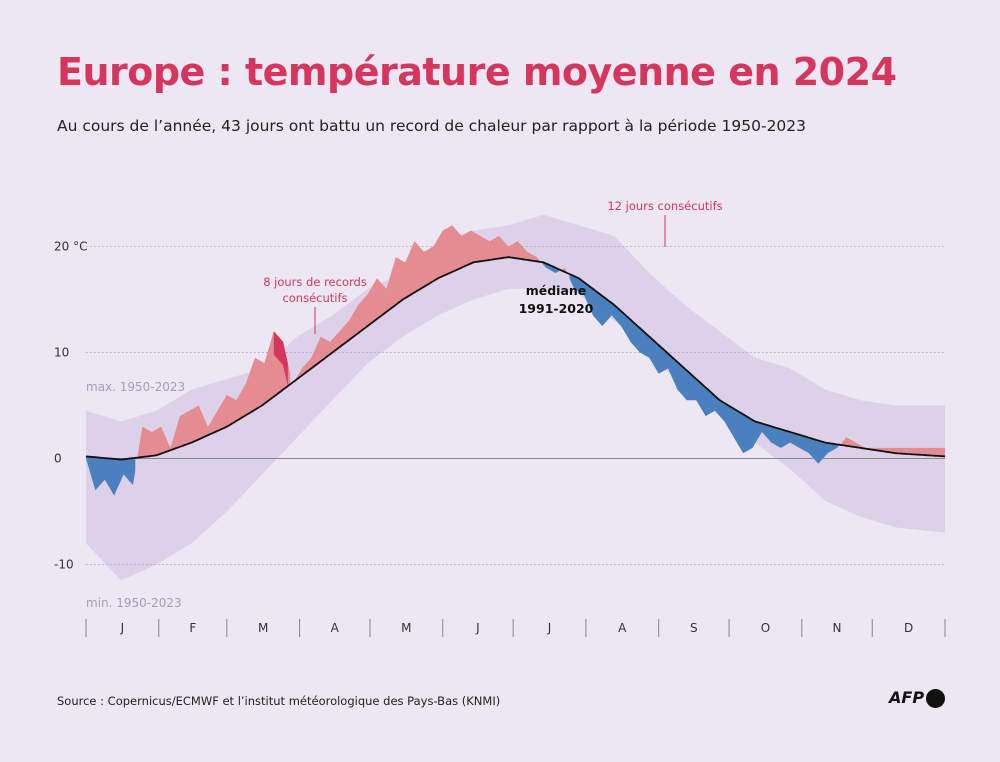  Describe the element at coordinates (58, 459) in the screenshot. I see `y-tick-label: 0` at that location.